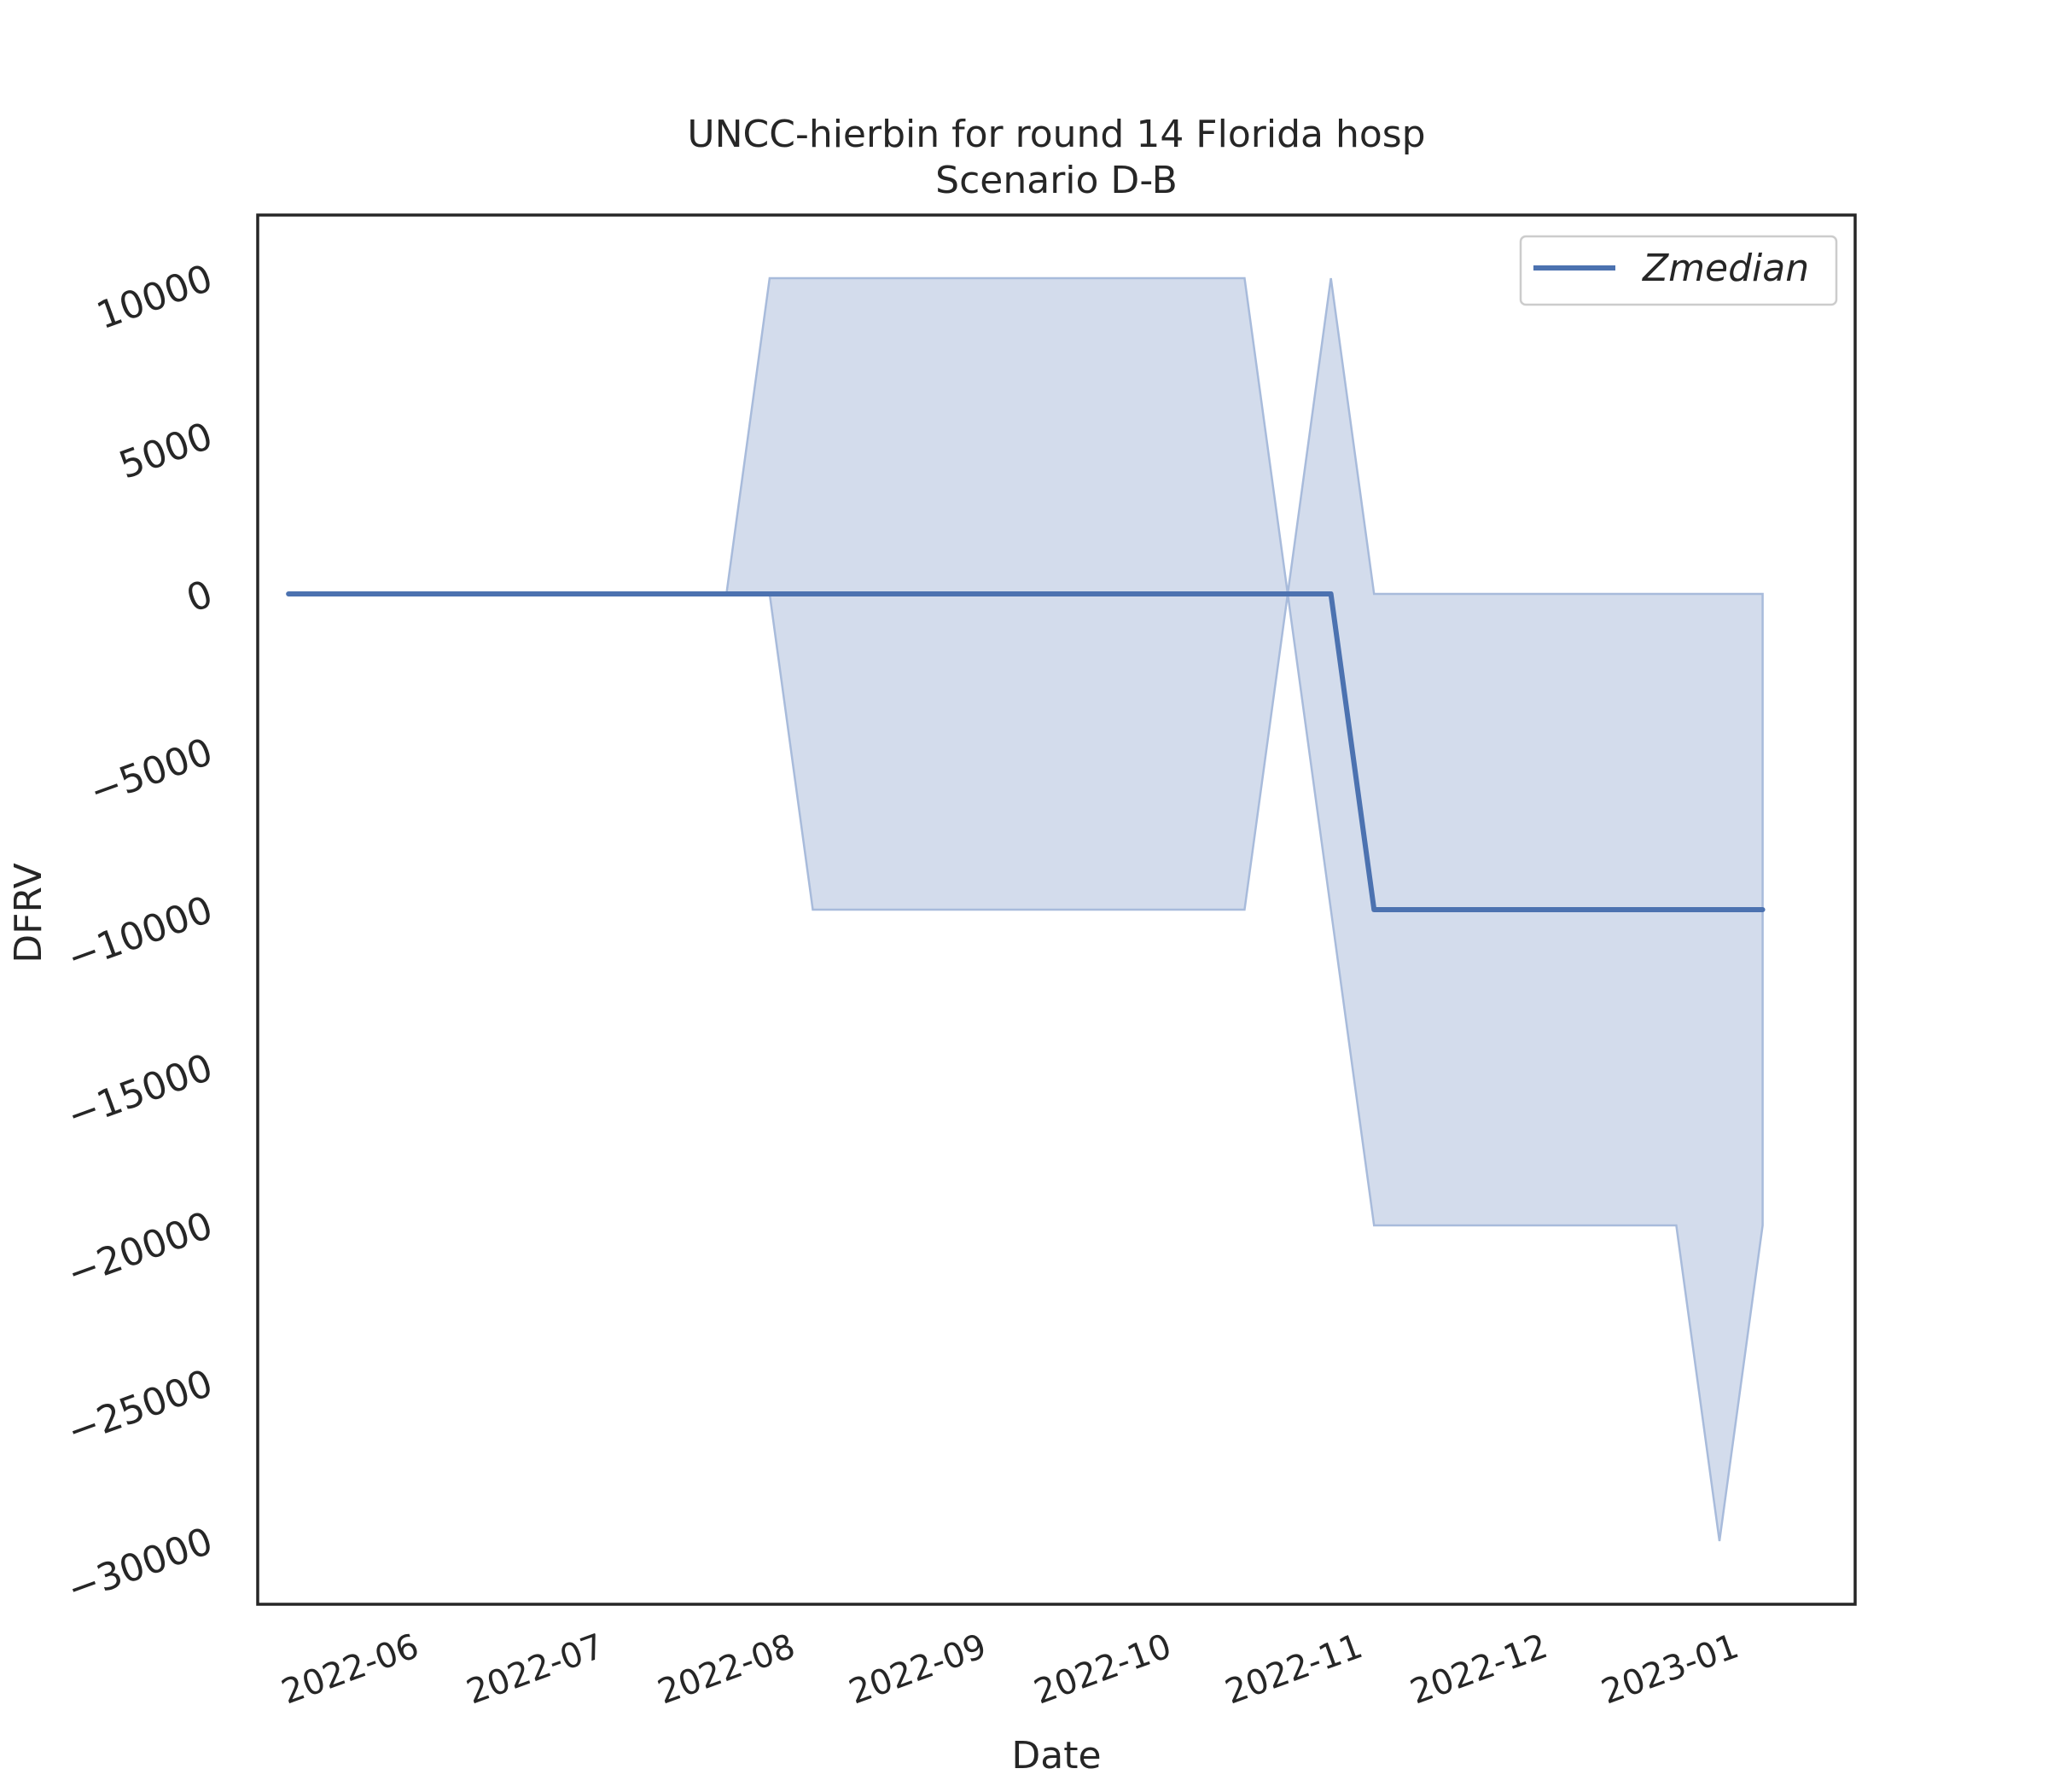  What do you see at coordinates (139, 1091) in the screenshot?
I see `y-tick-label: −15000` at bounding box center [139, 1091].